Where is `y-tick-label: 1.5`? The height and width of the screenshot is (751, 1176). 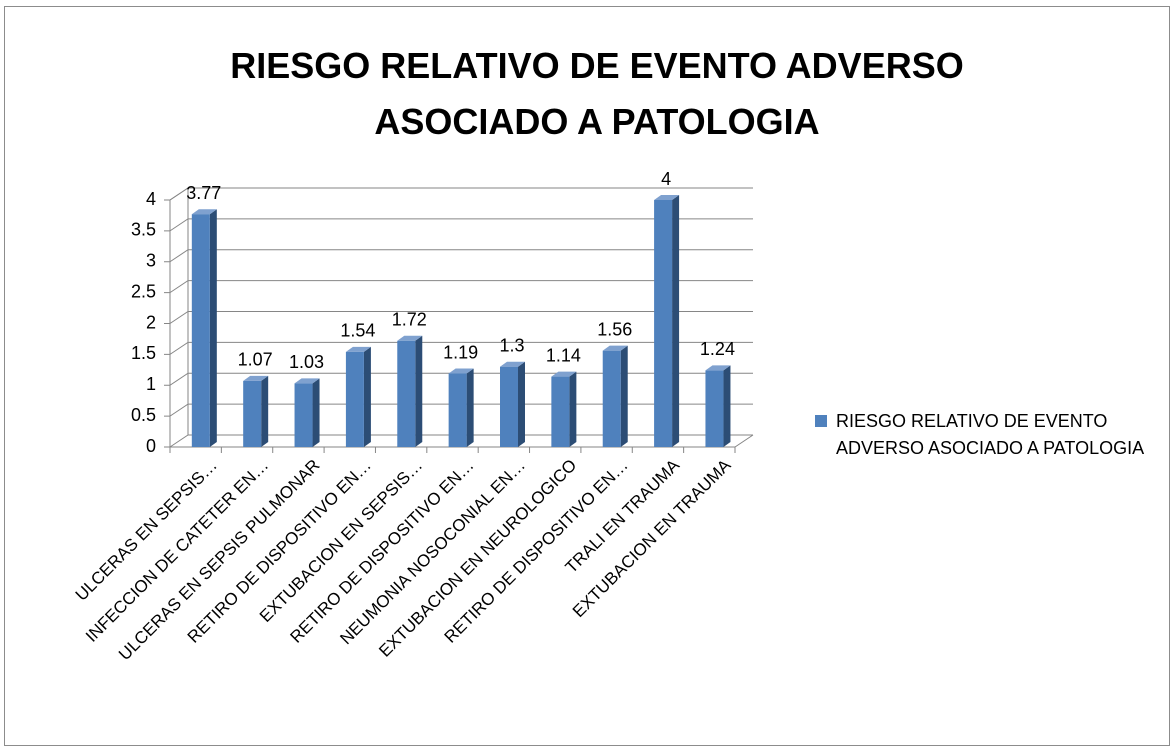 y-tick-label: 1.5 is located at coordinates (143, 353).